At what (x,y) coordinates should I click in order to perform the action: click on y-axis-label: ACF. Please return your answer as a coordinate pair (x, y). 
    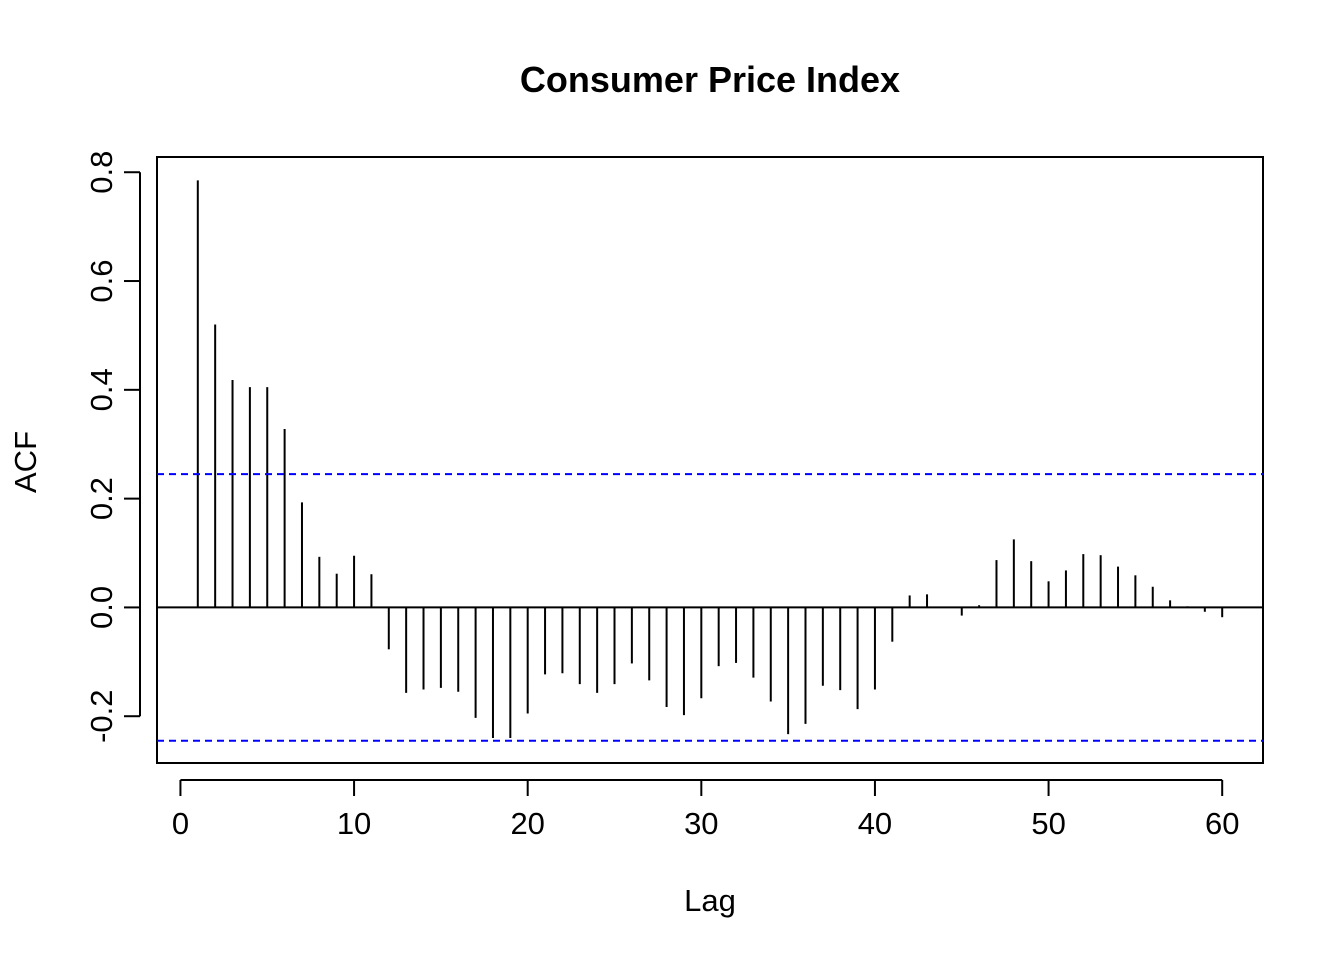
    Looking at the image, I should click on (25, 462).